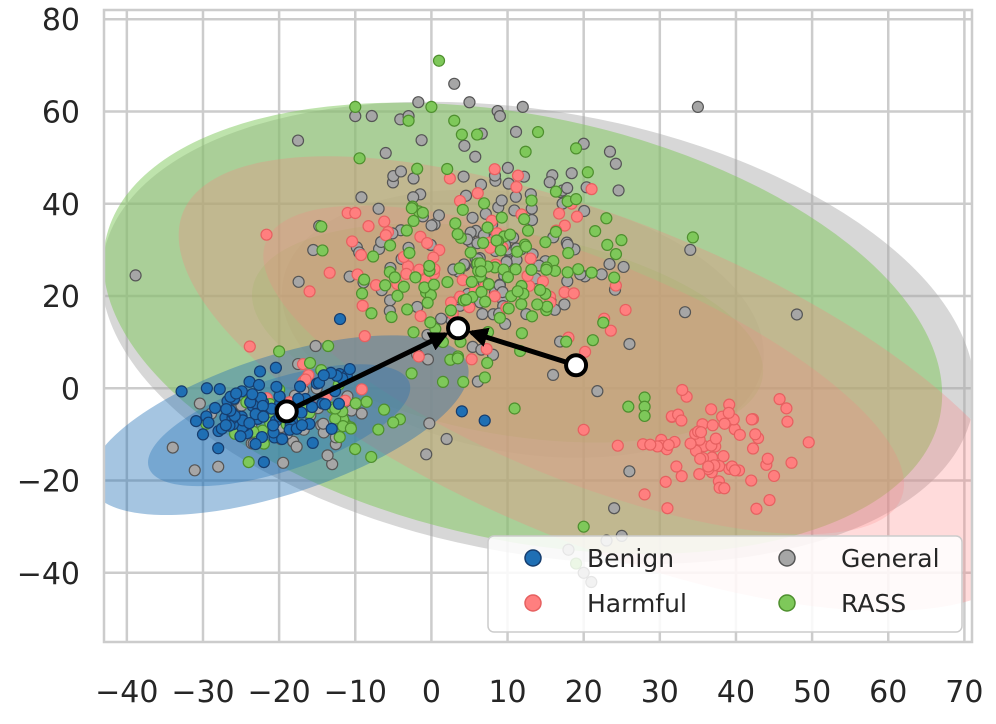 Image resolution: width=996 pixels, height=724 pixels. Describe the element at coordinates (61, 297) in the screenshot. I see `y-tick-label: 20` at that location.